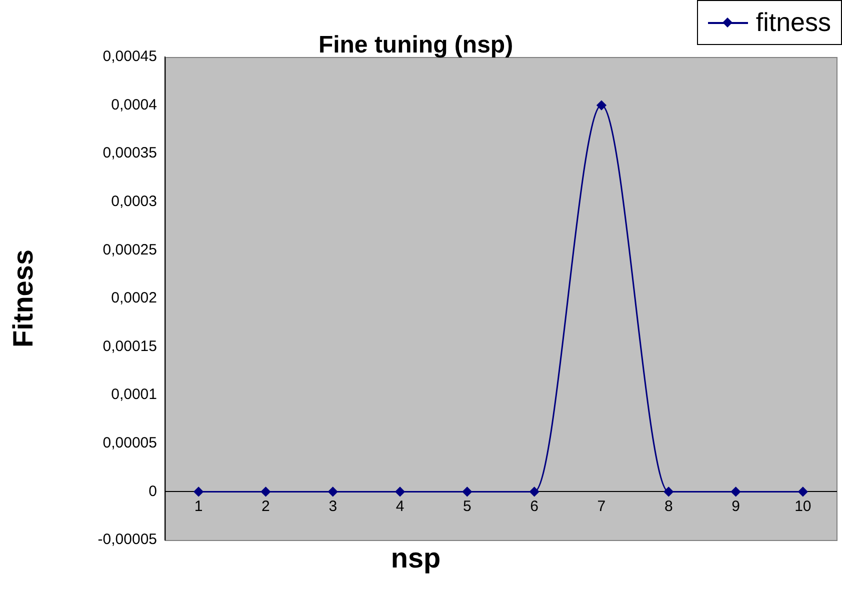  I want to click on y-tick-label: 0,0001, so click(134, 395).